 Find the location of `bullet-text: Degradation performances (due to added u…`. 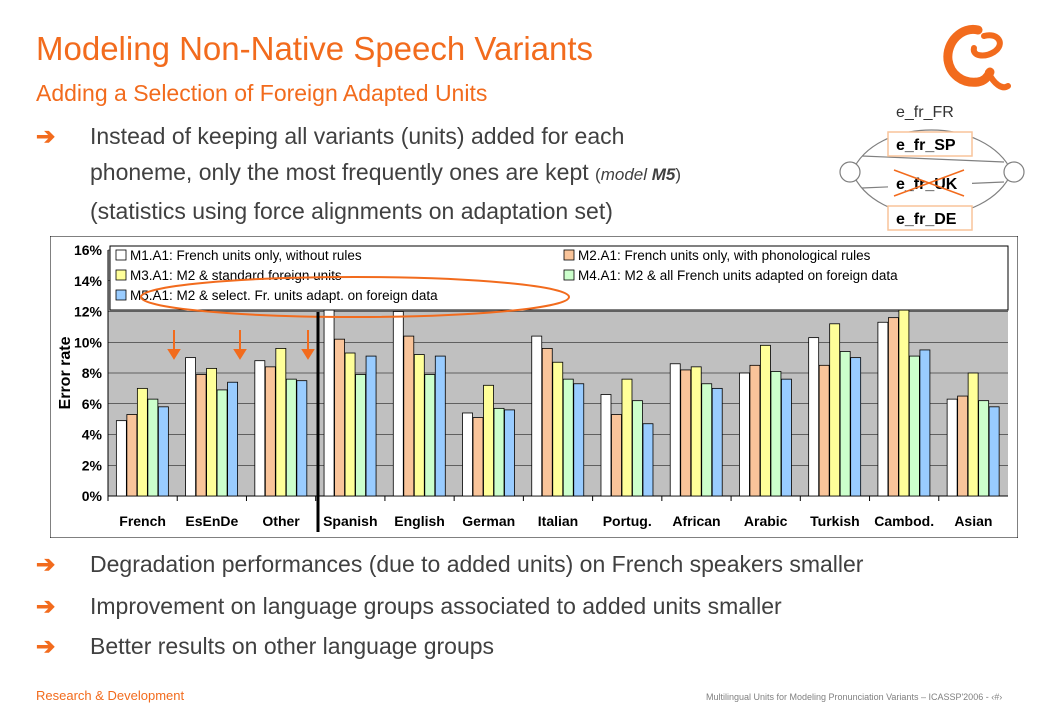

bullet-text: Degradation performances (due to added u… is located at coordinates (477, 564).